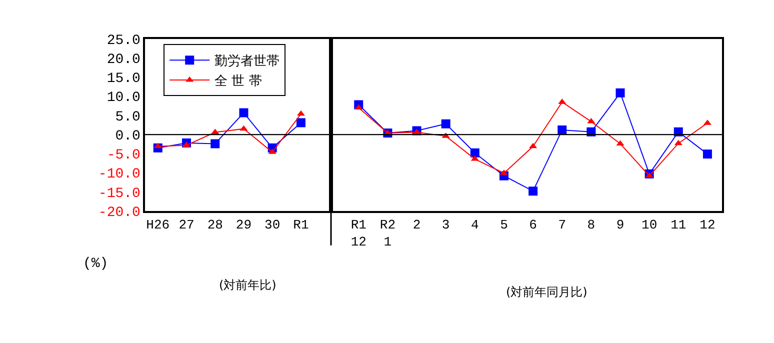 This screenshot has width=774, height=343. What do you see at coordinates (238, 82) in the screenshot?
I see `legend-label: 全 世 帯` at bounding box center [238, 82].